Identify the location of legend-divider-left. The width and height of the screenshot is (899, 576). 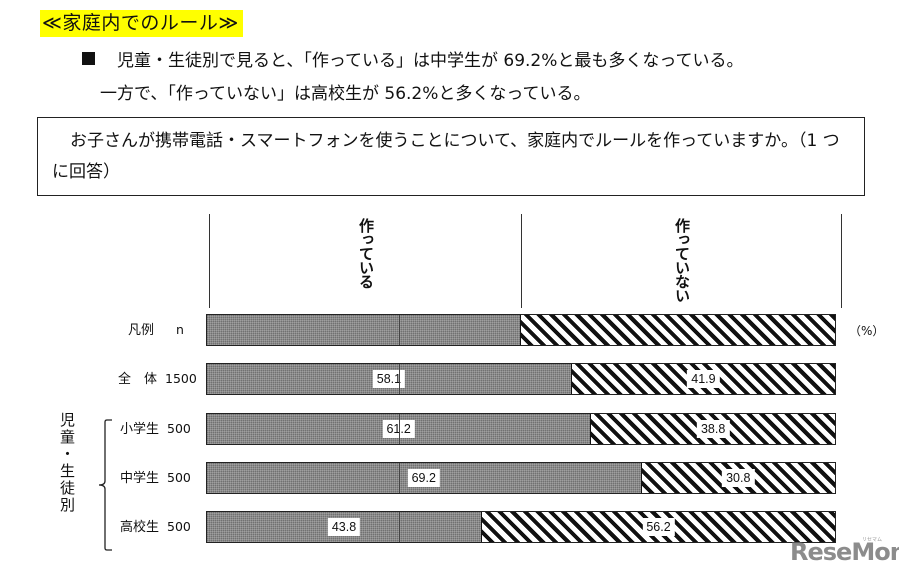
(209, 261).